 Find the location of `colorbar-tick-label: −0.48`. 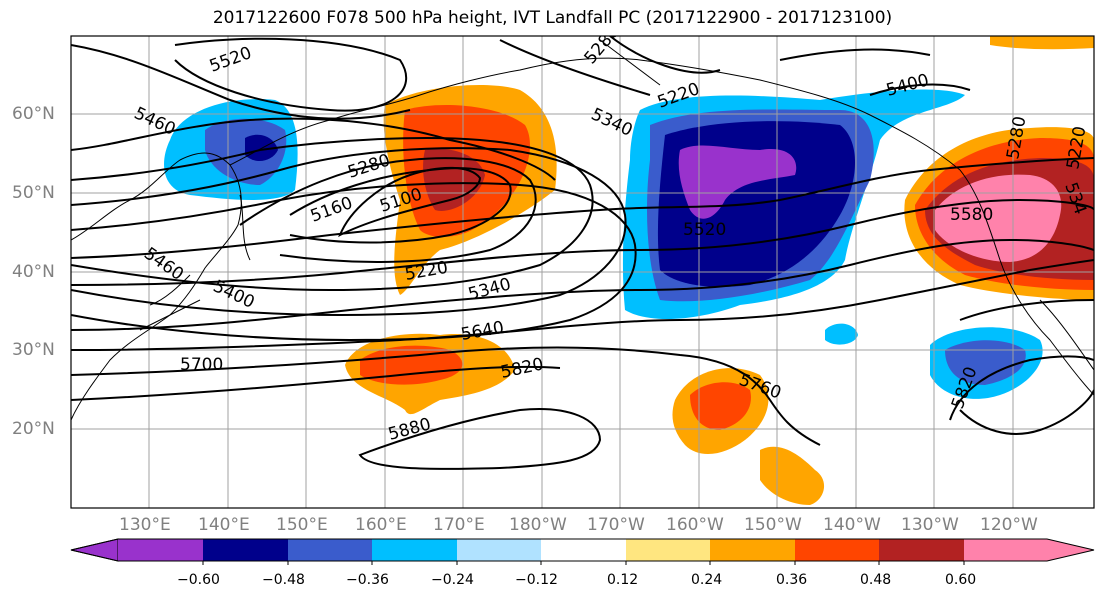

colorbar-tick-label: −0.48 is located at coordinates (283, 580).